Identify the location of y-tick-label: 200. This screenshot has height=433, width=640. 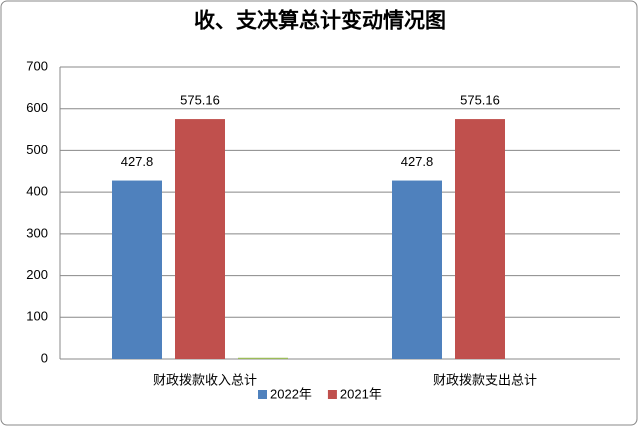
(37, 274).